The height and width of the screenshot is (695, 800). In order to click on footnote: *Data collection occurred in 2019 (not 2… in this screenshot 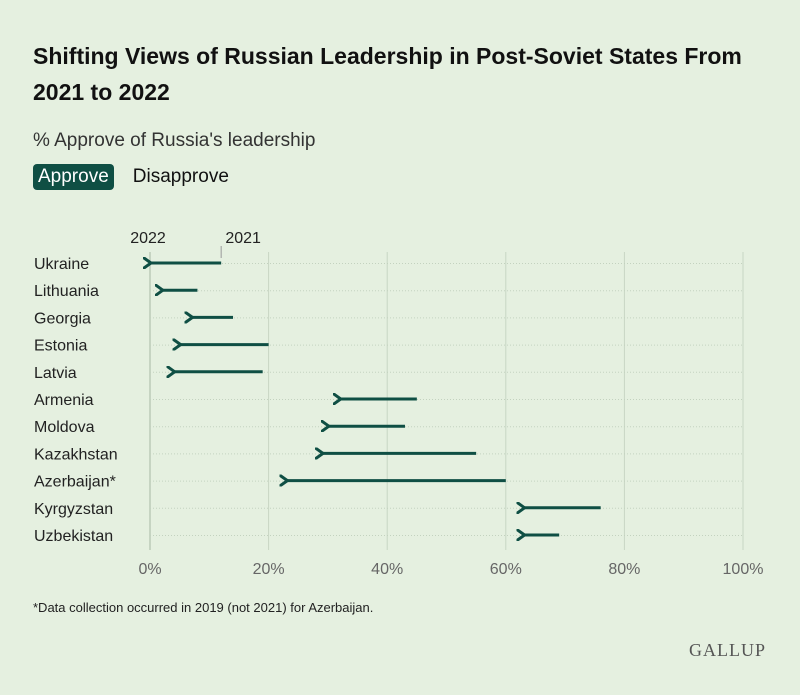, I will do `click(203, 607)`.